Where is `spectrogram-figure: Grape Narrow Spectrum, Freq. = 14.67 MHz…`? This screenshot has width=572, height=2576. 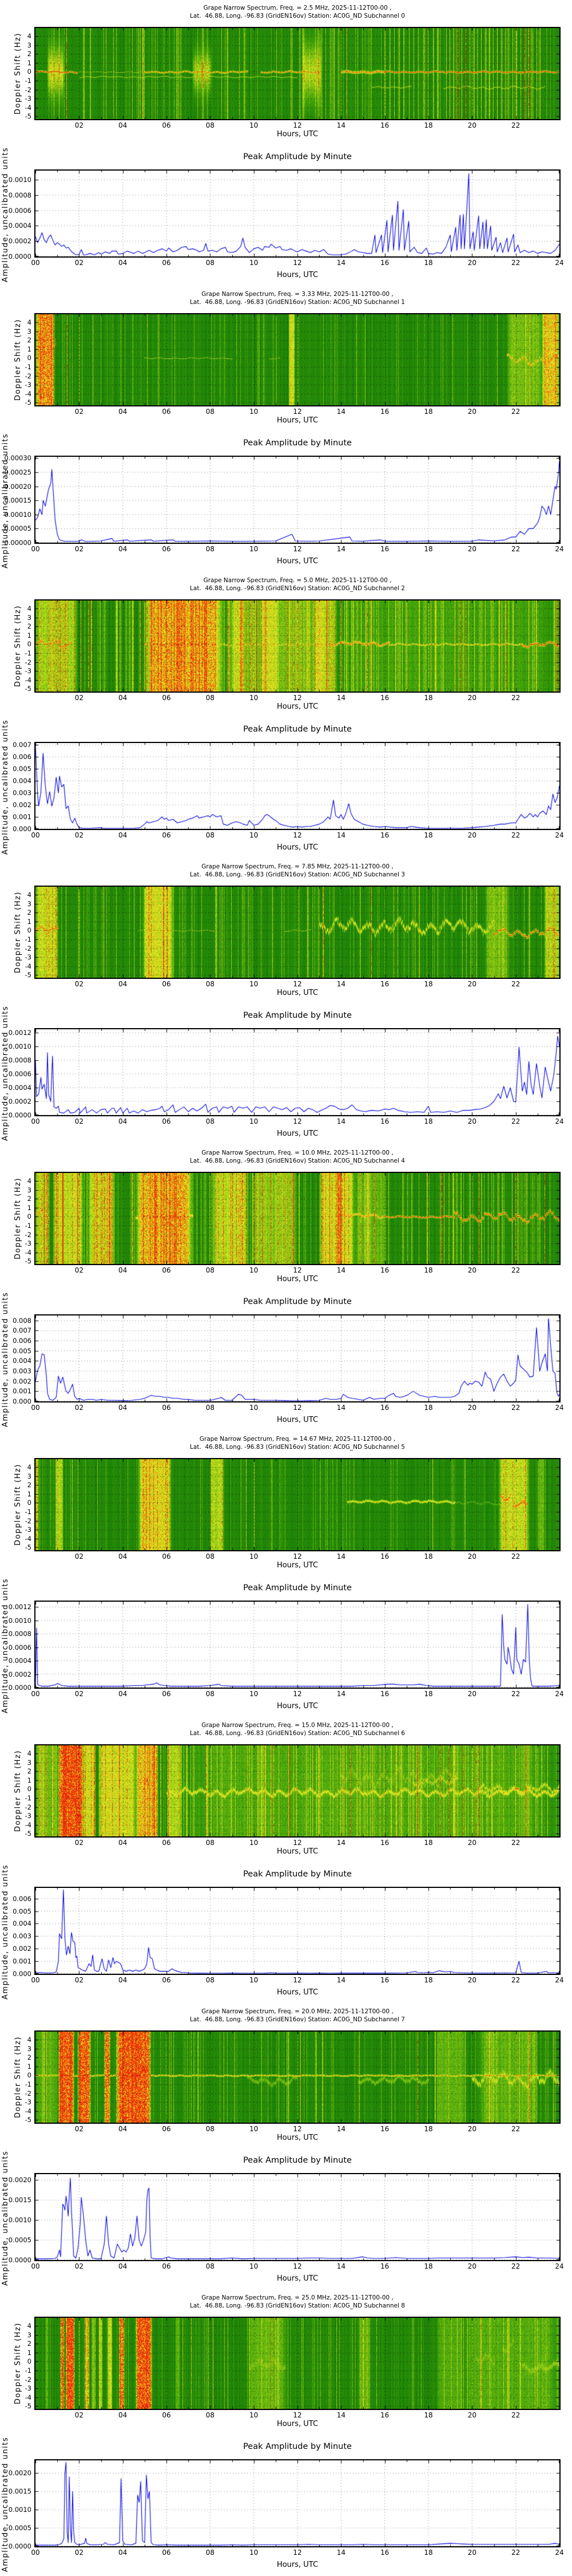 spectrogram-figure: Grape Narrow Spectrum, Freq. = 14.67 MHz… is located at coordinates (286, 1502).